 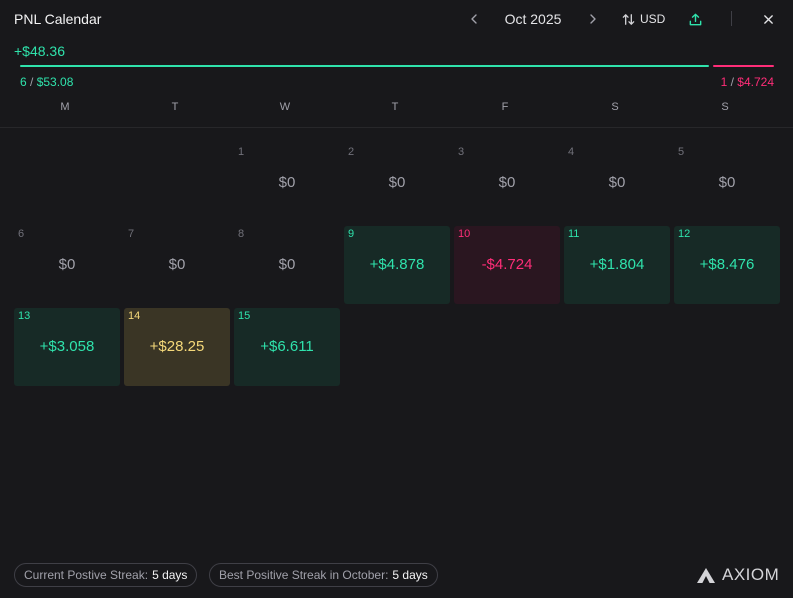 I want to click on day-number: 13, so click(x=24, y=316).